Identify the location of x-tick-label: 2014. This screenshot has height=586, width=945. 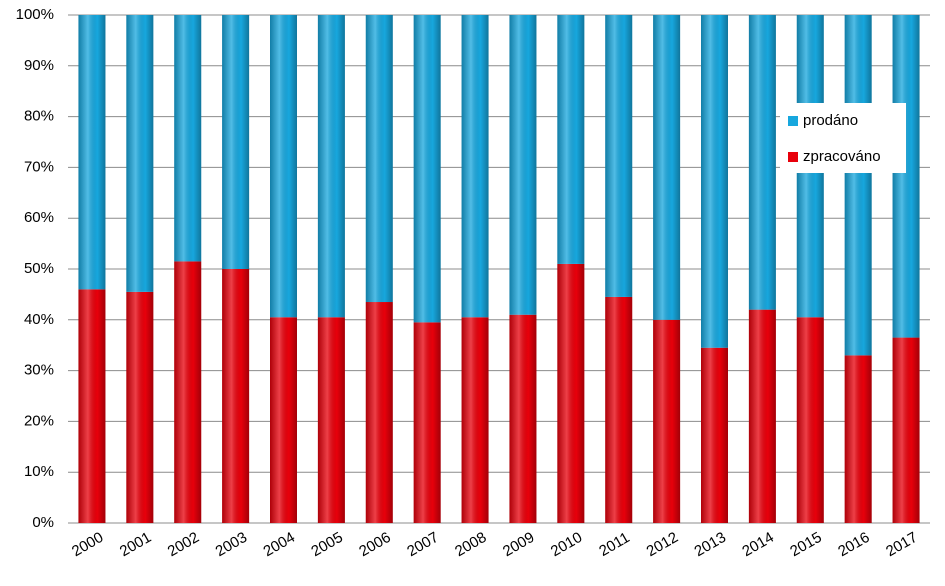
(757, 544).